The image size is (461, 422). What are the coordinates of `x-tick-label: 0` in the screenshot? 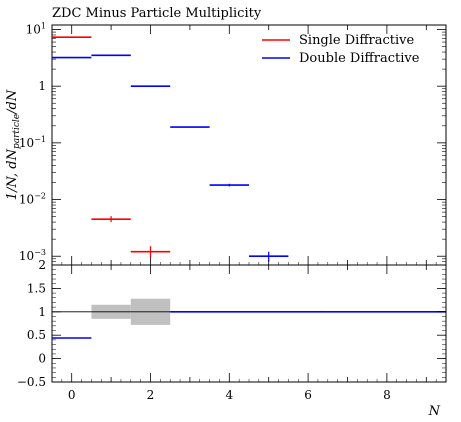 It's located at (72, 395).